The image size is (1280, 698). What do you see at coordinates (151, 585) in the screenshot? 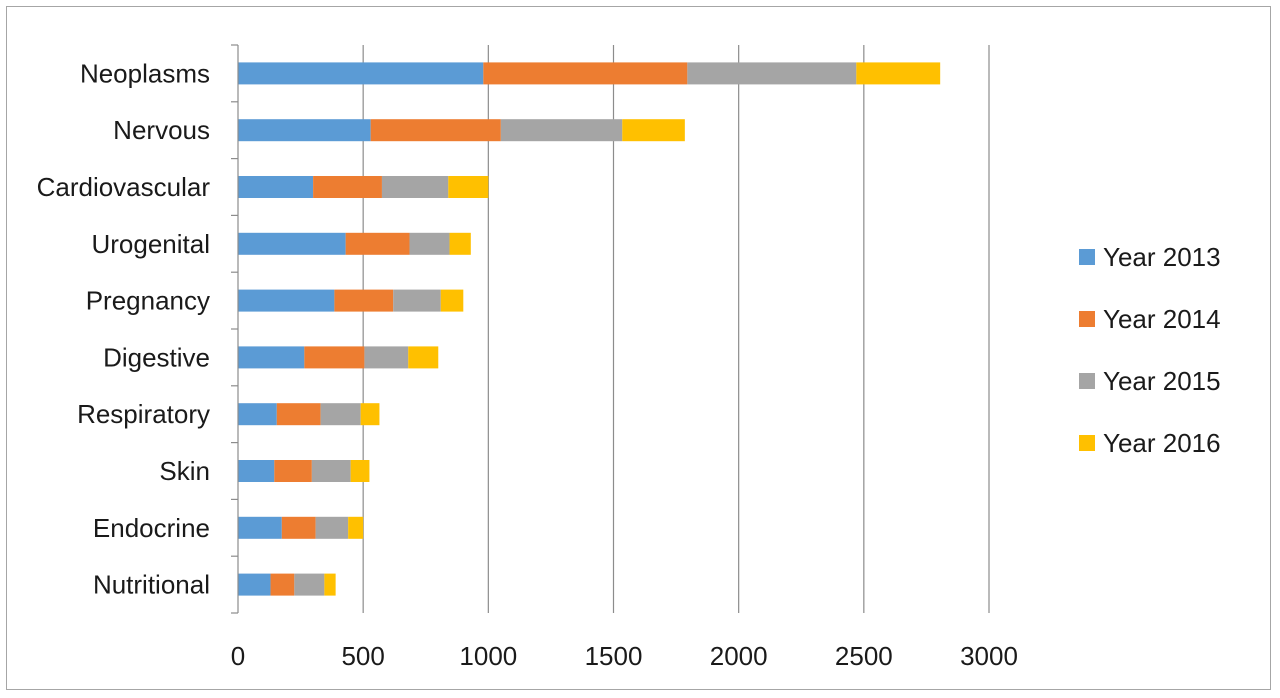
I see `category-label-nutritional: Nutritional` at bounding box center [151, 585].